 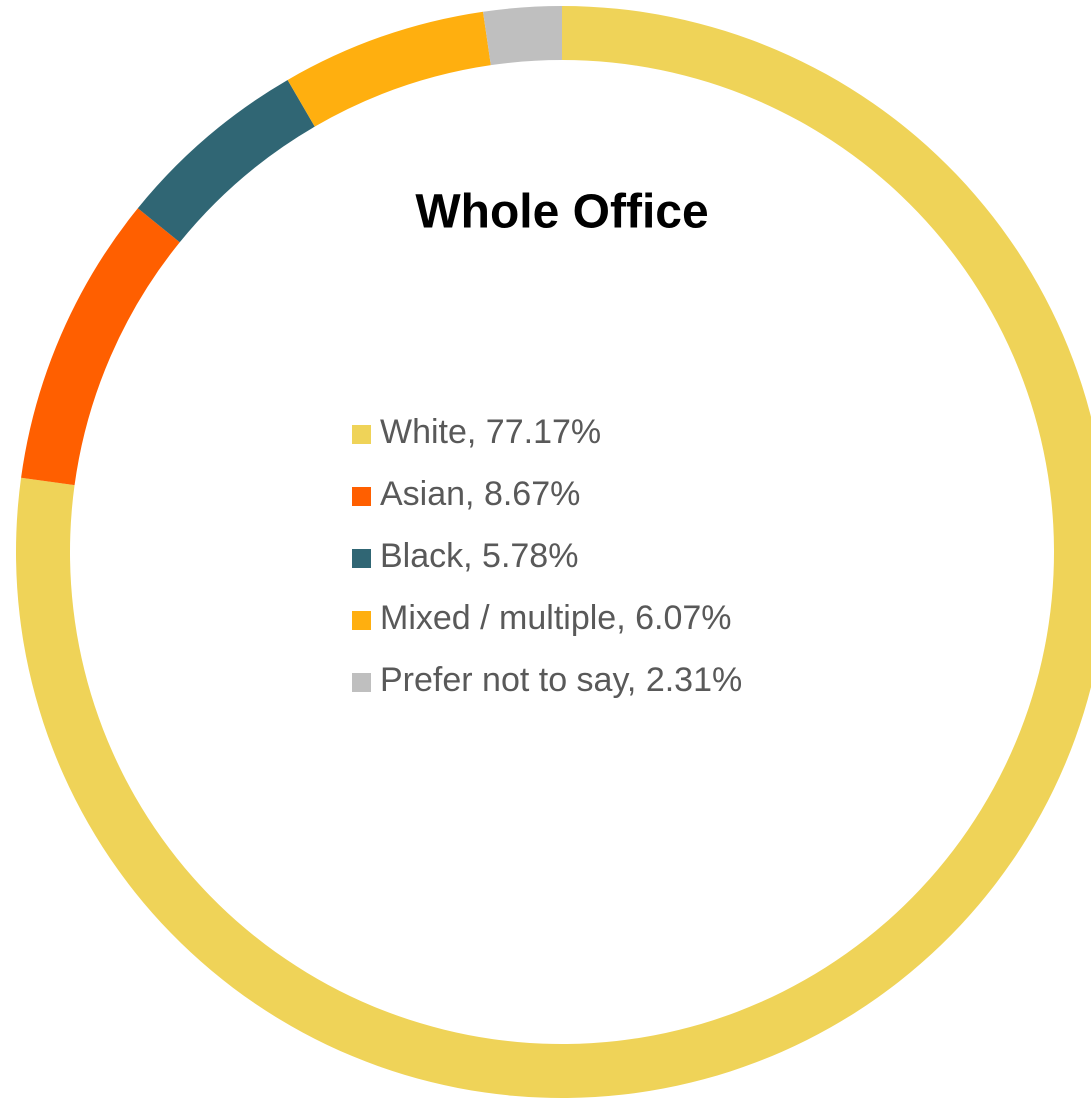 What do you see at coordinates (561, 680) in the screenshot?
I see `legend-label: Prefer not to say, 2.31%` at bounding box center [561, 680].